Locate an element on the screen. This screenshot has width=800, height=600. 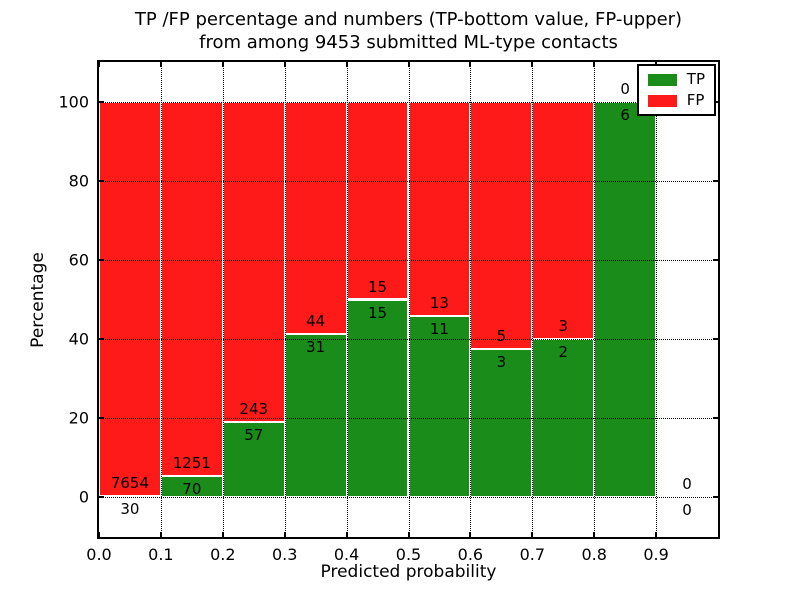
y-tick-label: 60 is located at coordinates (78, 260).